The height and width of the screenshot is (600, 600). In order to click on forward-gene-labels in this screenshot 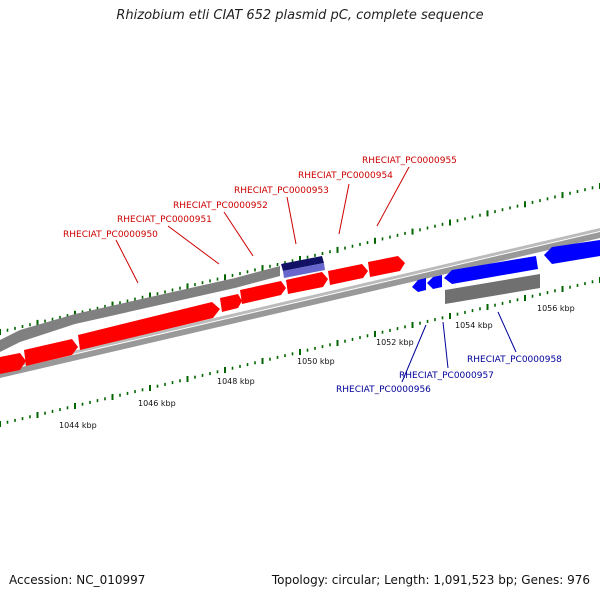, I will do `click(262, 225)`.